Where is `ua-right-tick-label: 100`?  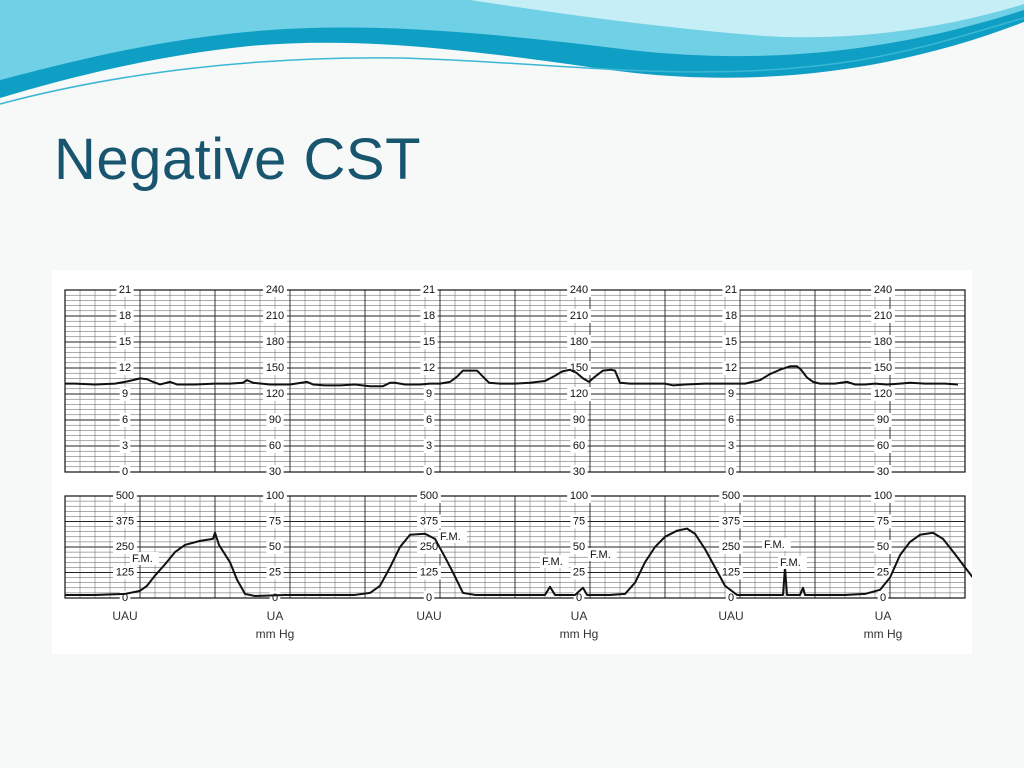
ua-right-tick-label: 100 is located at coordinates (275, 496).